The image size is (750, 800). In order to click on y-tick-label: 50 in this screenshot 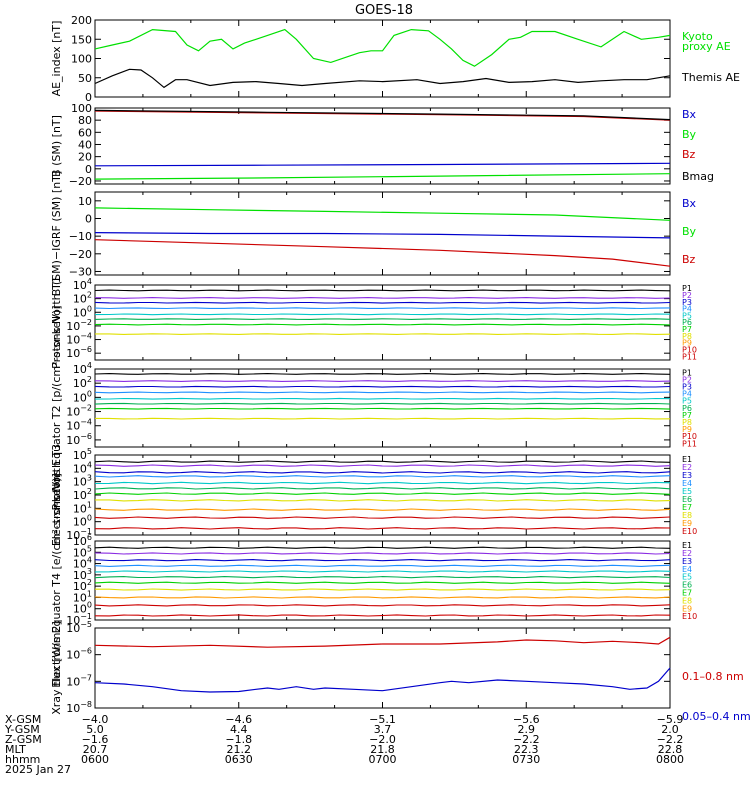, I will do `click(85, 78)`.